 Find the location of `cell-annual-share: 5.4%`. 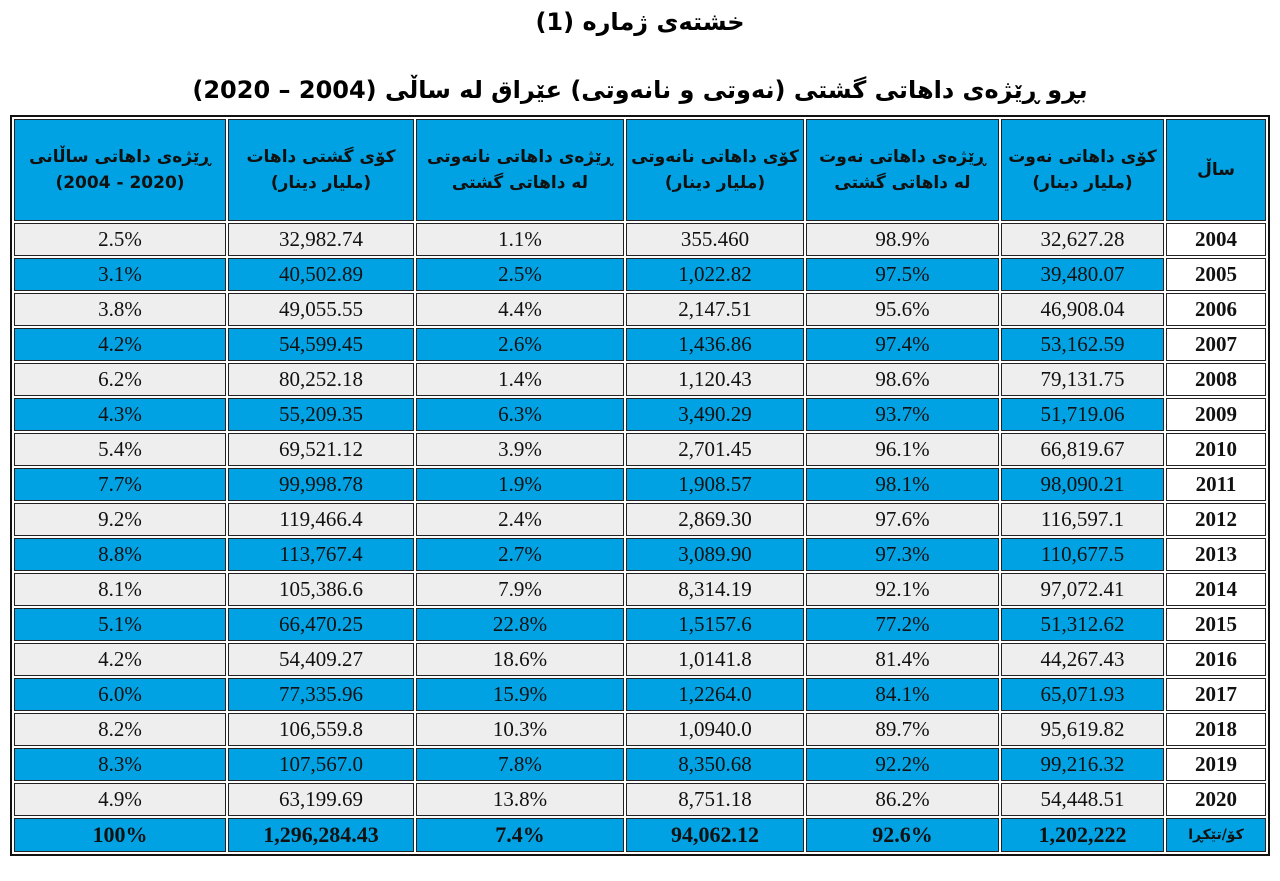

cell-annual-share: 5.4% is located at coordinates (120, 449).